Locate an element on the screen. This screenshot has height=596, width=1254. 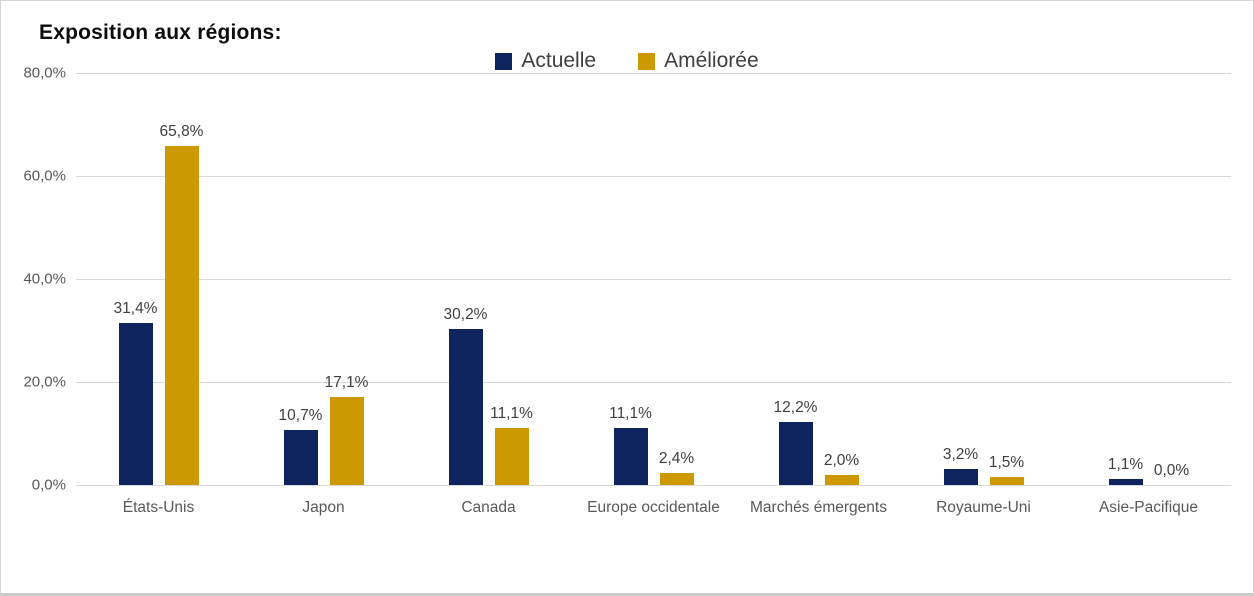
legend-item-amelioree: Améliorée is located at coordinates (698, 61).